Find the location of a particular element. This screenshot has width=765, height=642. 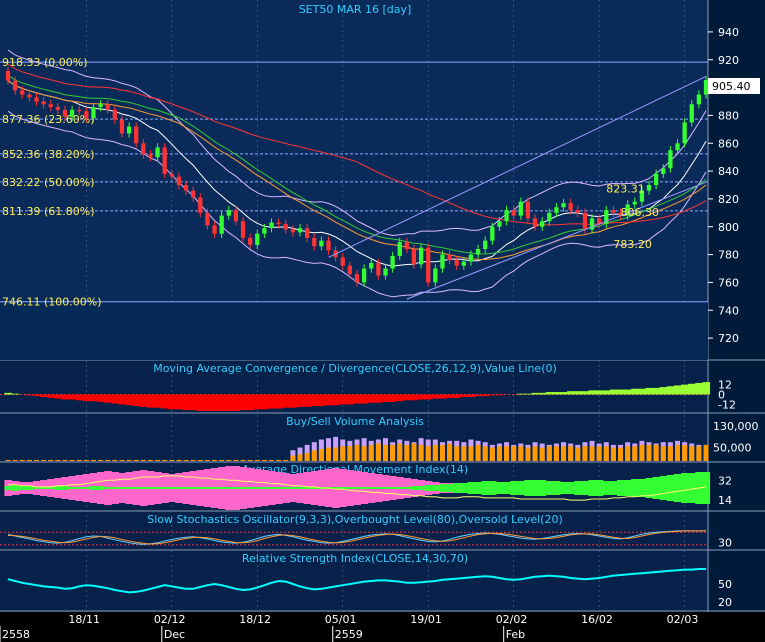

stochastic-panel: 30 is located at coordinates (366, 540).